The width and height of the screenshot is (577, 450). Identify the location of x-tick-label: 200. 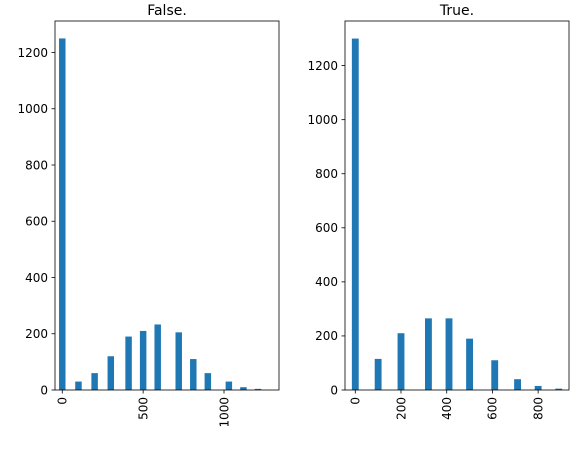
(401, 408).